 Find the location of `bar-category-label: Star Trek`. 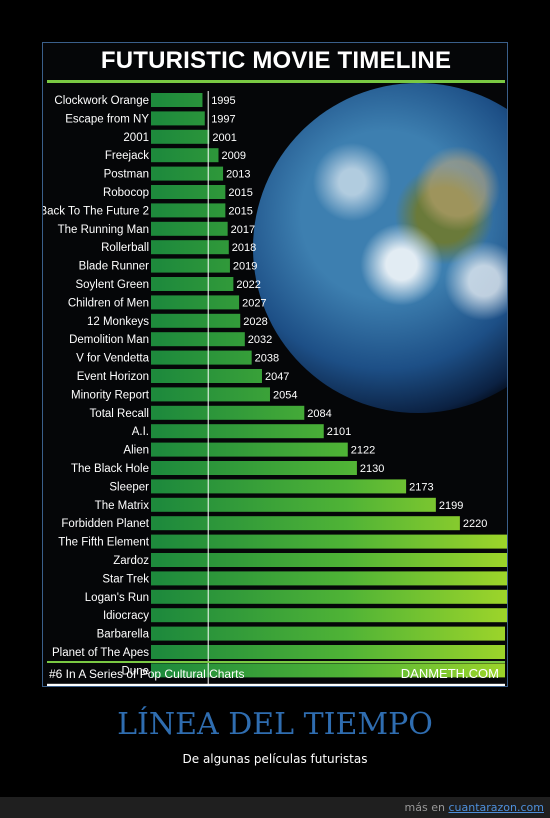

bar-category-label: Star Trek is located at coordinates (125, 579).